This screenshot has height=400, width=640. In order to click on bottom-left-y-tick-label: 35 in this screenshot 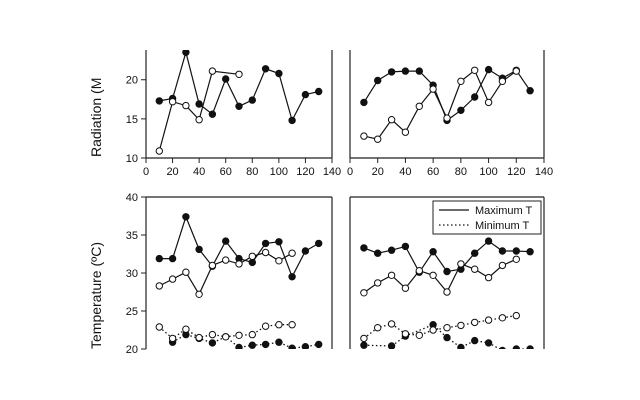, I will do `click(132, 236)`.